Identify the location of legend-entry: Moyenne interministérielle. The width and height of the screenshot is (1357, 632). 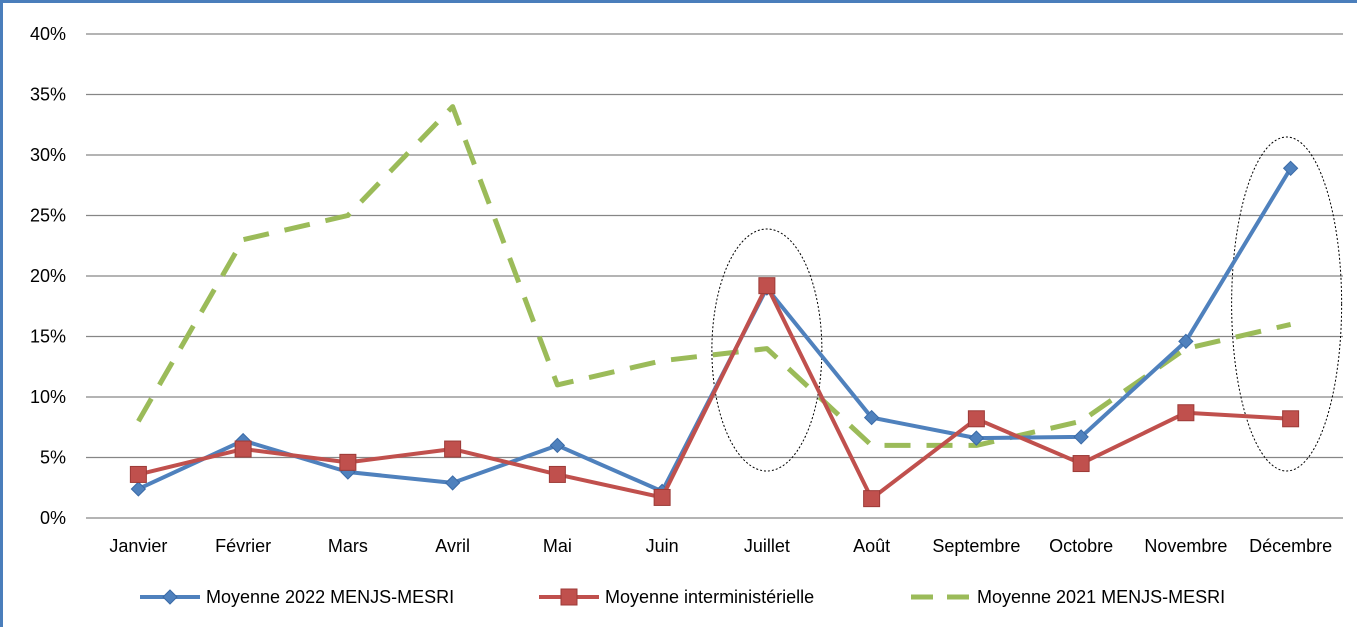
(676, 597).